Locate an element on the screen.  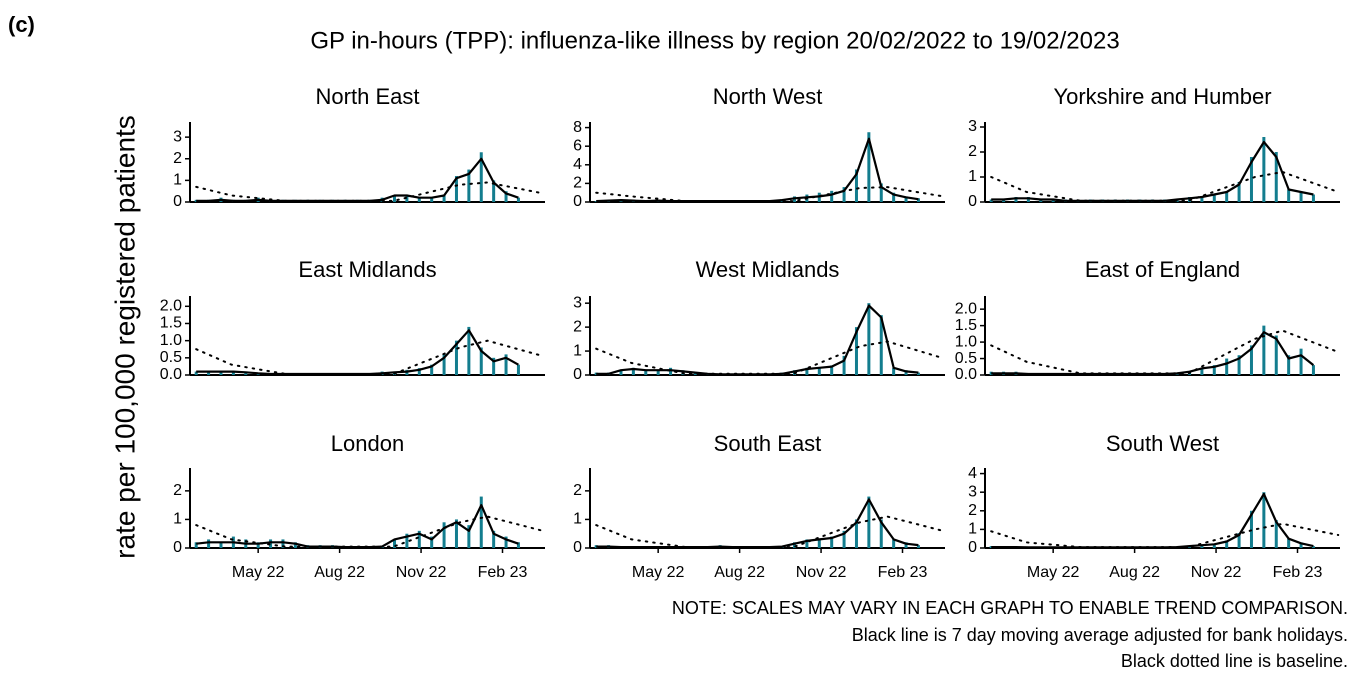
panel-title: South East is located at coordinates (768, 443).